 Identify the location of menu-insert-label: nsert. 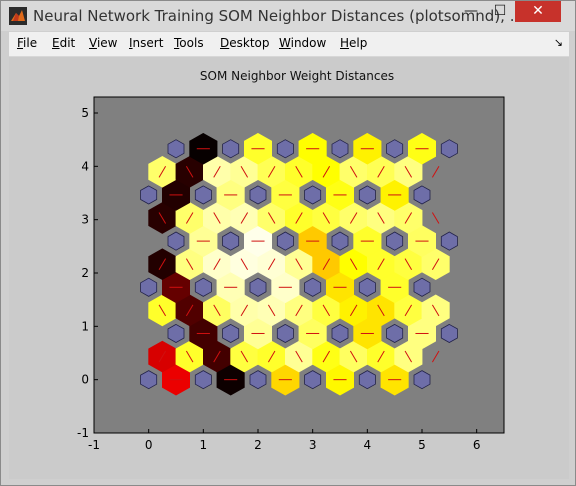
(148, 43).